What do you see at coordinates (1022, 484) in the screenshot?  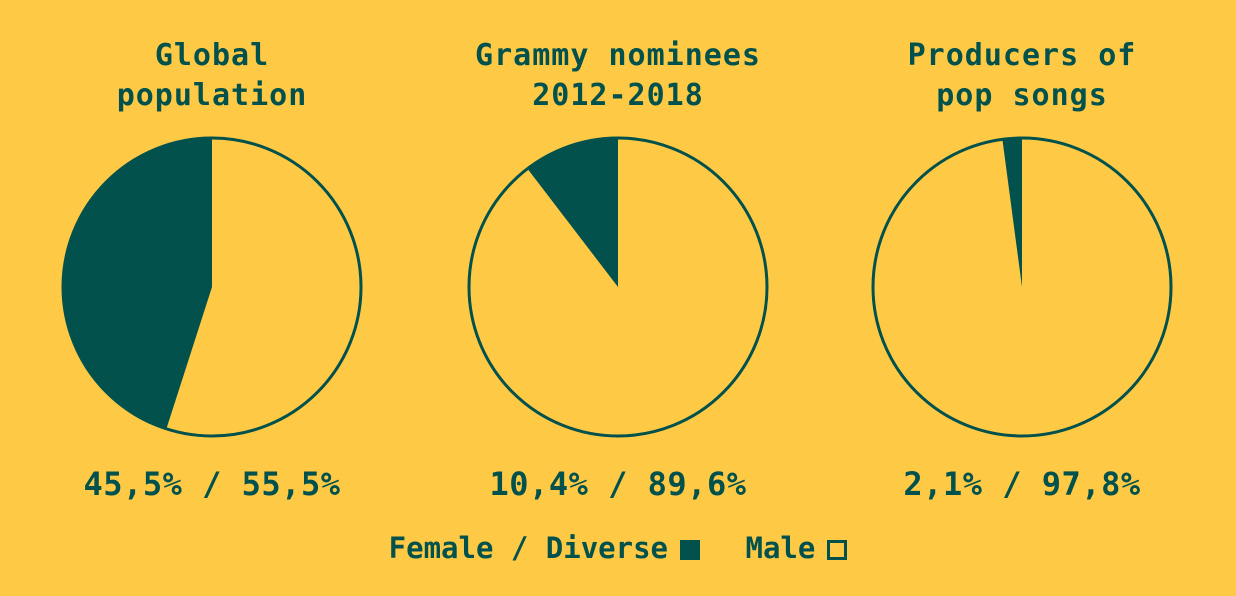 I see `pie-value-label: 2,1% / 97,8%` at bounding box center [1022, 484].